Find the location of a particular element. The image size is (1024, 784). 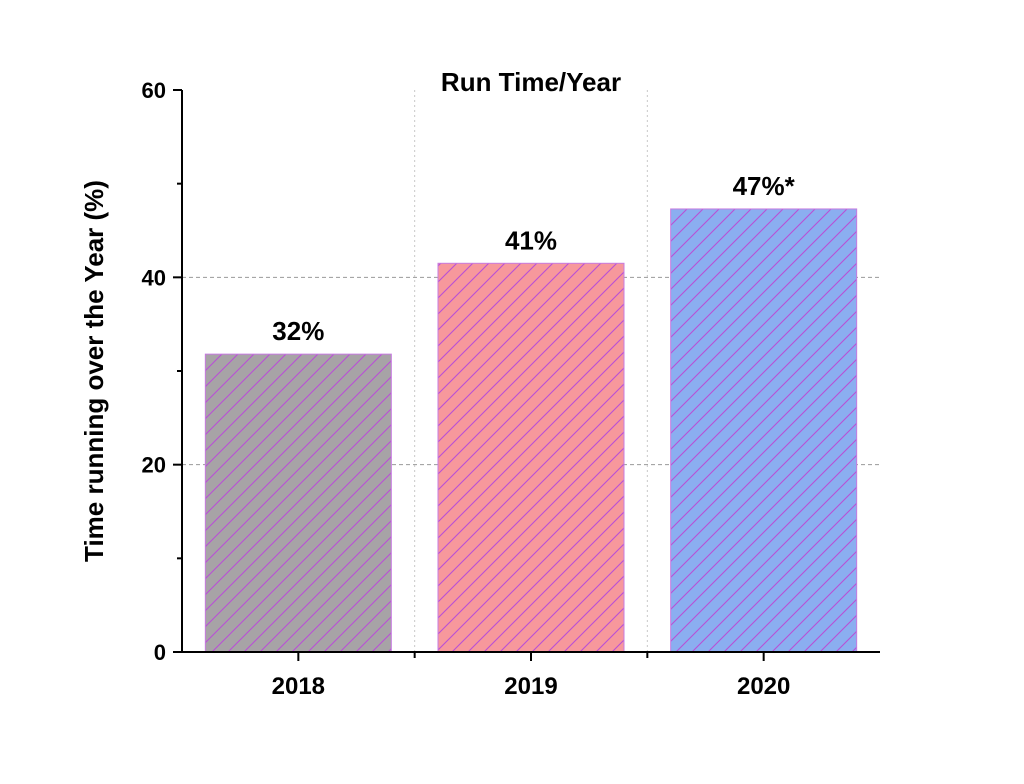

data-label-2019: 41% is located at coordinates (531, 240).